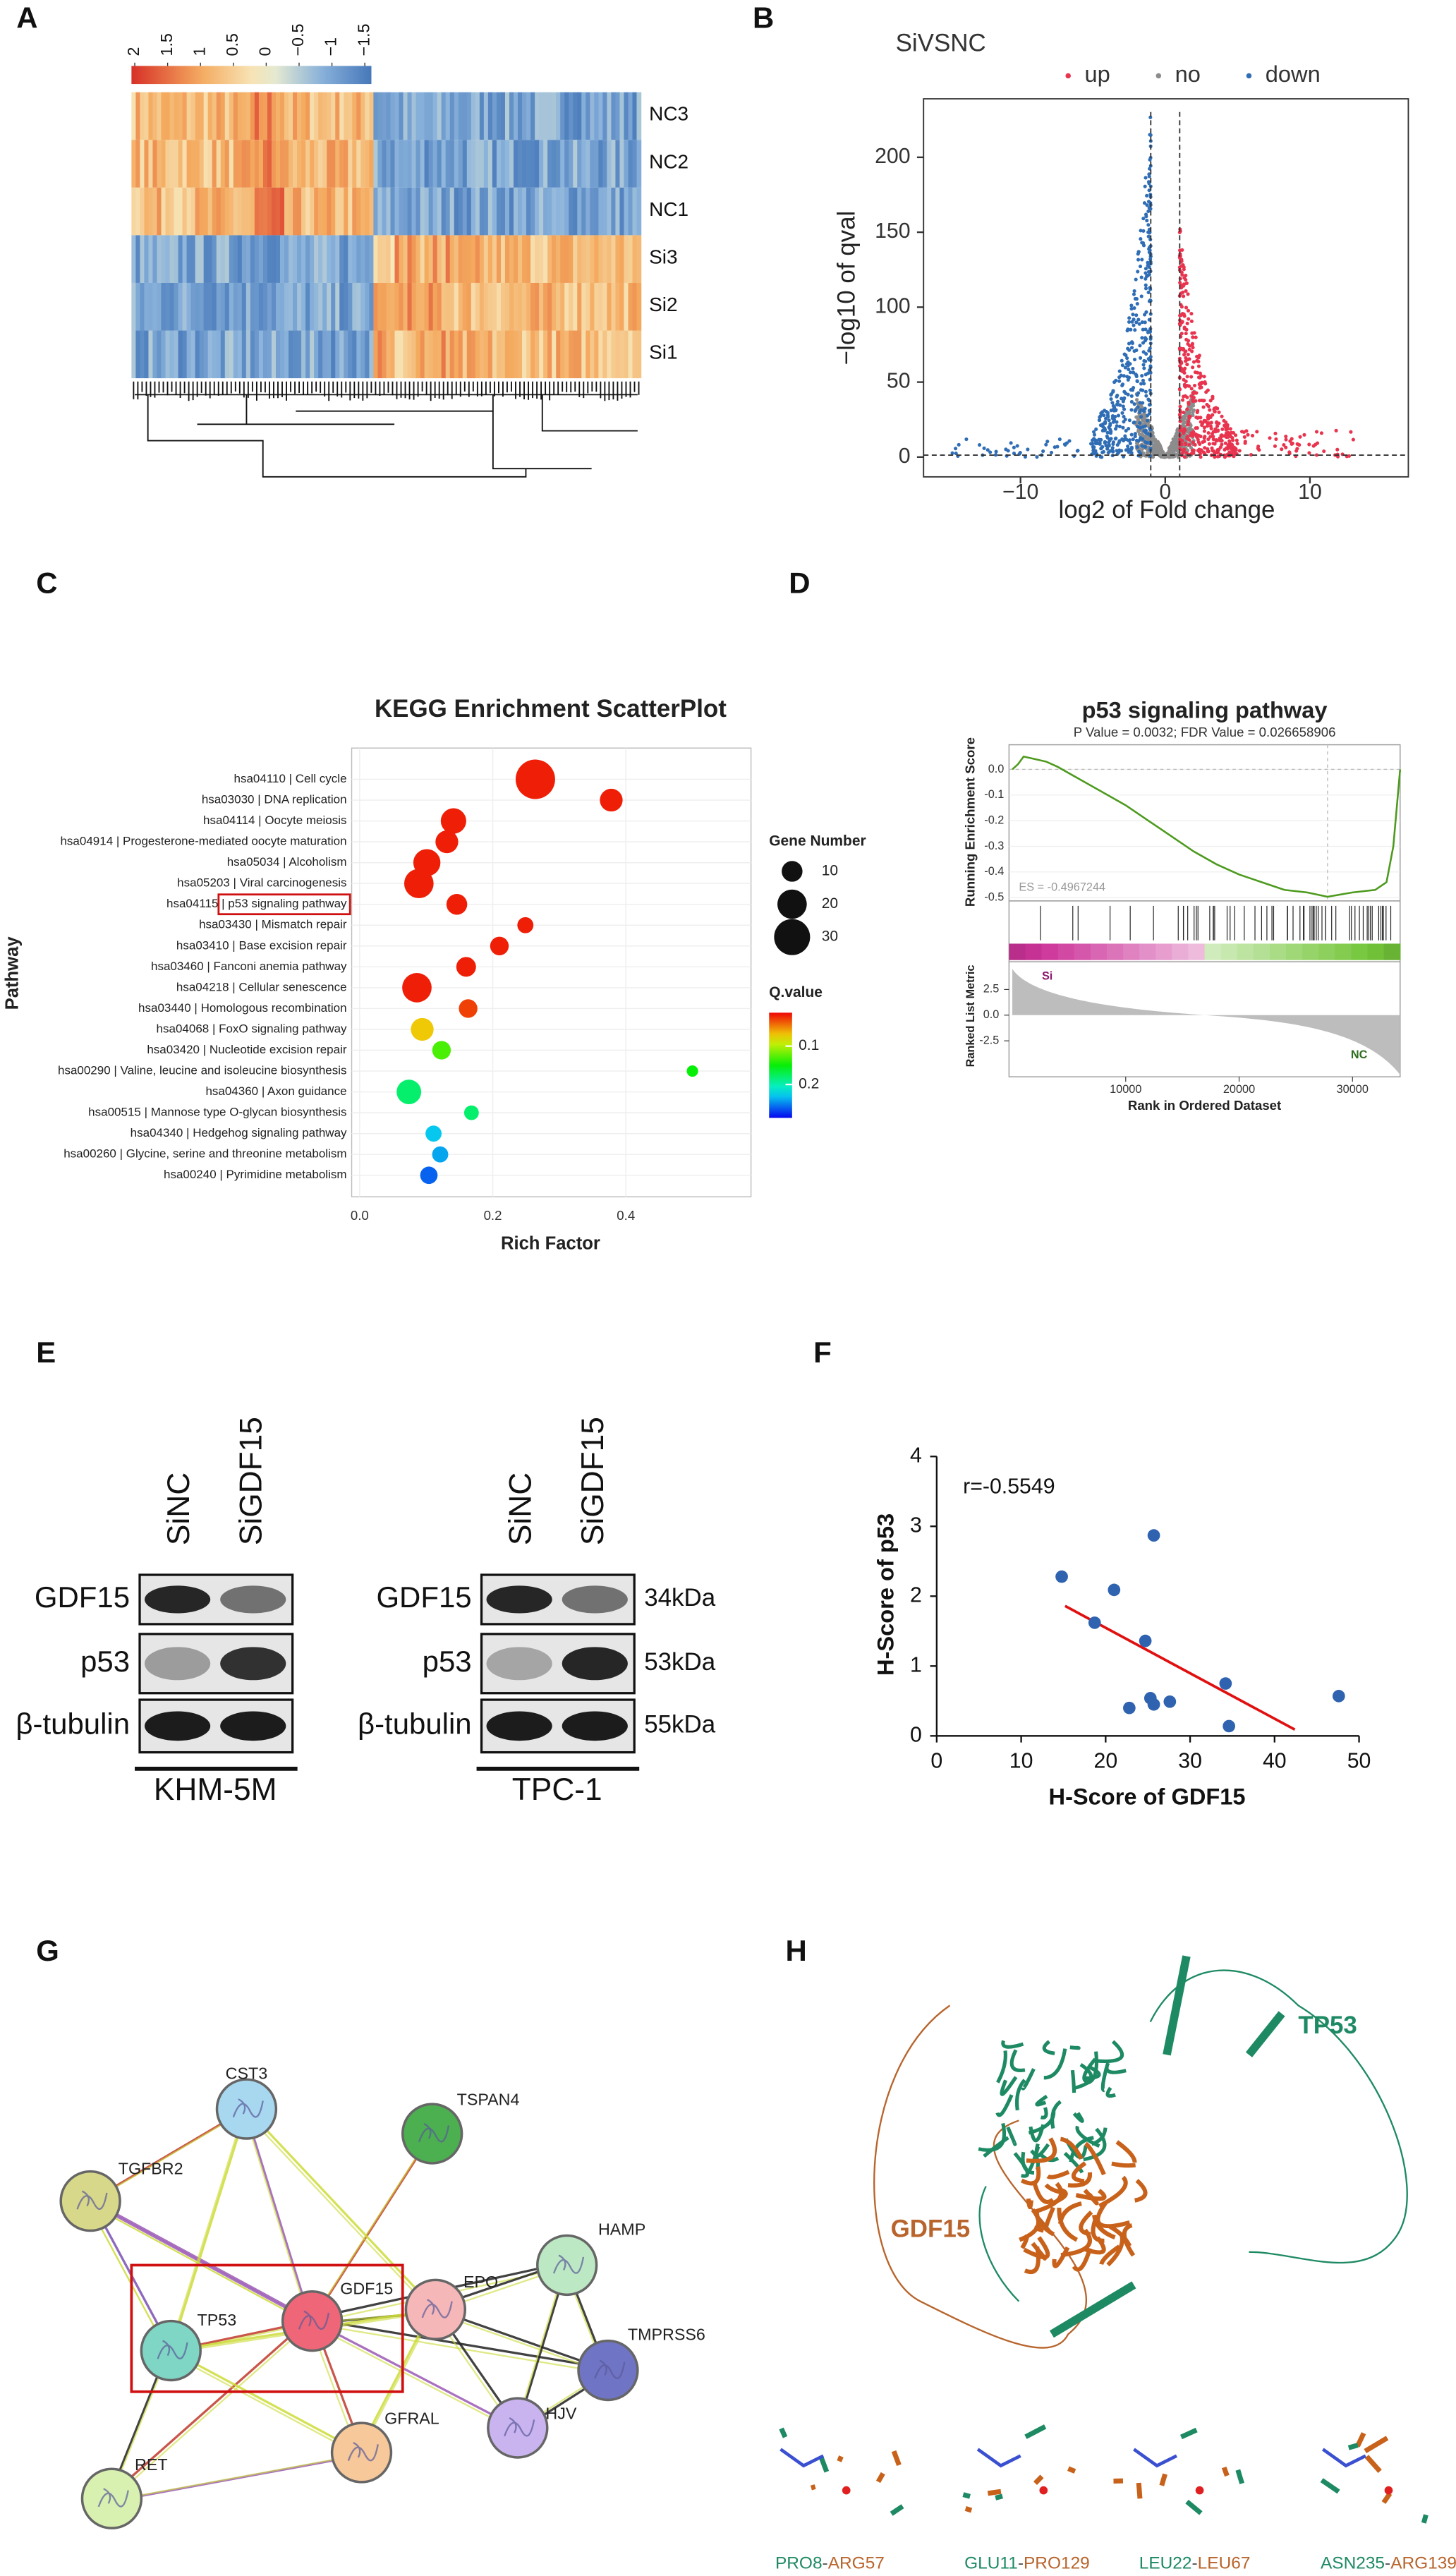 The image size is (1456, 2576). What do you see at coordinates (1097, 74) in the screenshot?
I see `legend-label: up` at bounding box center [1097, 74].